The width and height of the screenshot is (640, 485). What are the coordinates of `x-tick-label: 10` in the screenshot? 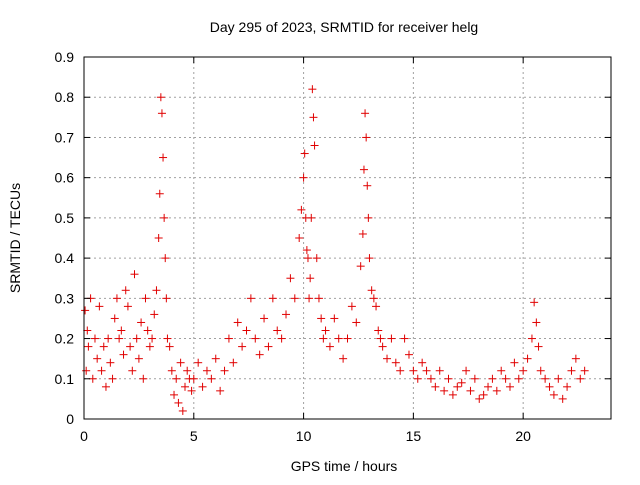 It's located at (304, 436).